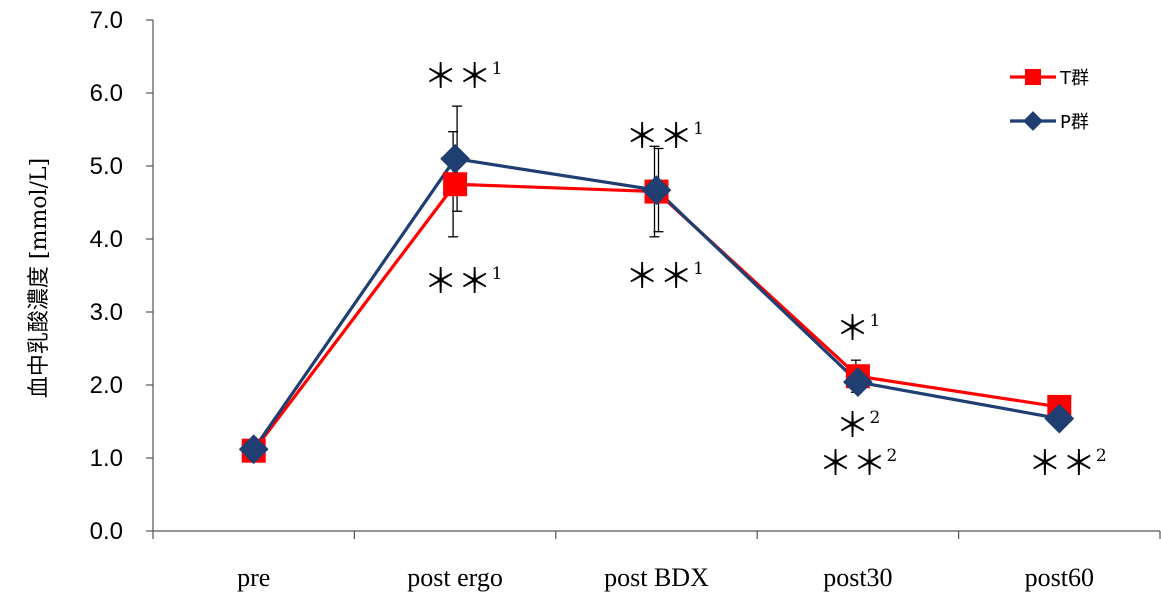 The height and width of the screenshot is (600, 1161). I want to click on x-tick-label: pre, so click(253, 577).